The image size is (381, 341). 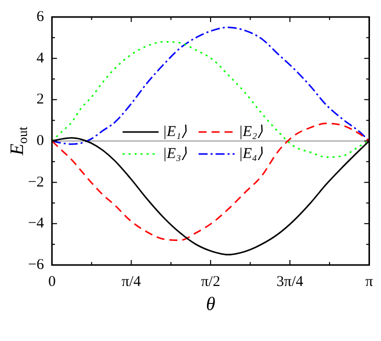 What do you see at coordinates (369, 282) in the screenshot?
I see `x-tick-label: π` at bounding box center [369, 282].